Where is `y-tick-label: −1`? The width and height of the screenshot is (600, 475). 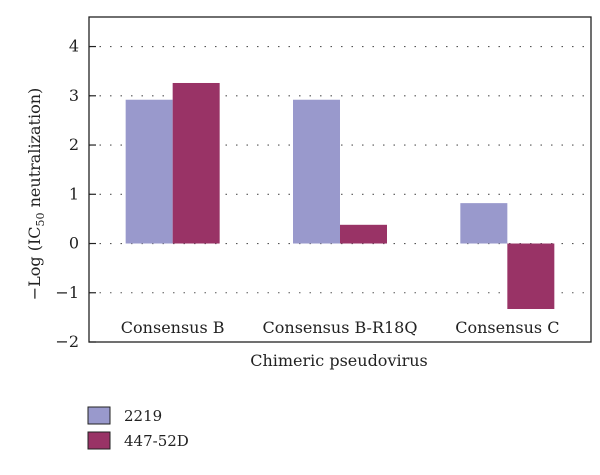
y-tick-label: −1 is located at coordinates (67, 292).